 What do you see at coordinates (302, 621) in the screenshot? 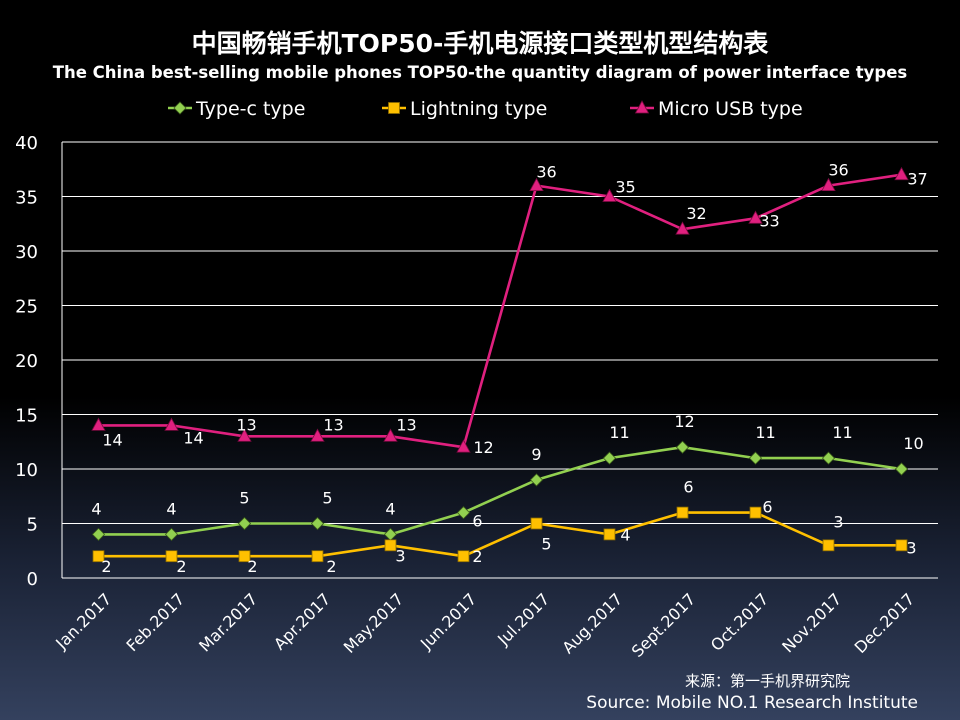
I see `x-tick-label: Apr.2017` at bounding box center [302, 621].